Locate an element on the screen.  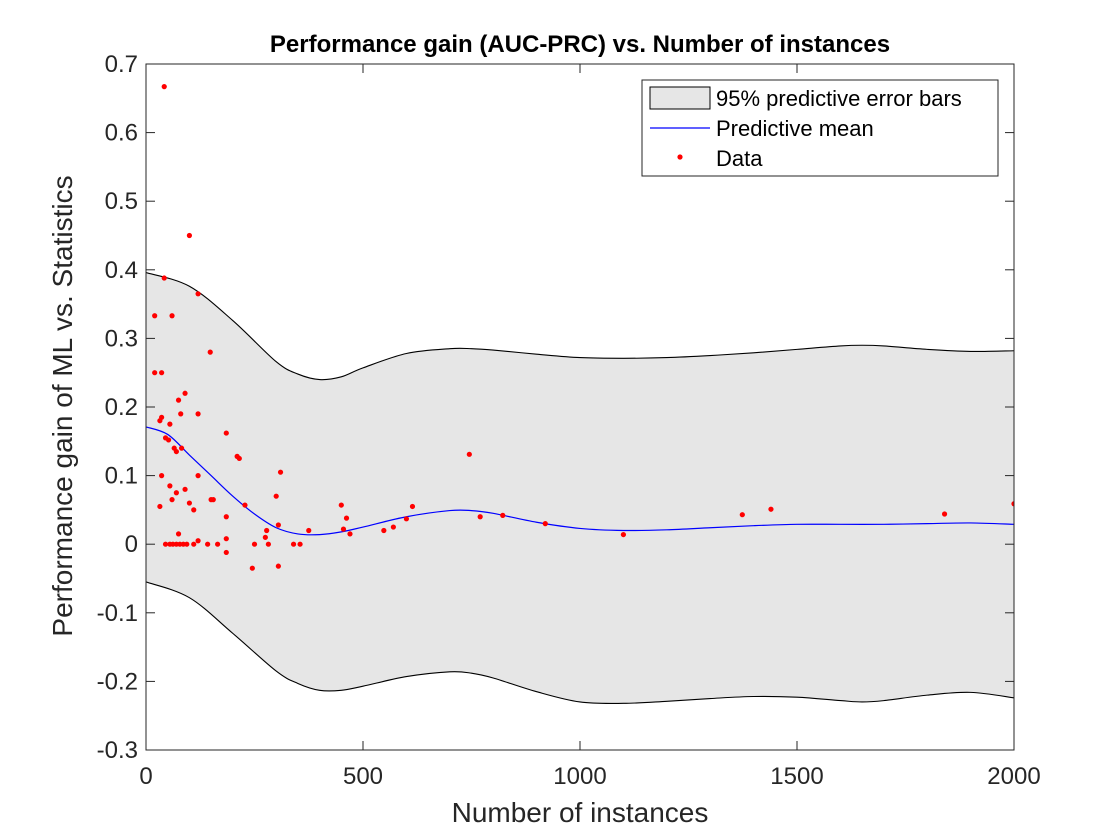
legend-label-band: 95% predictive error bars is located at coordinates (839, 98).